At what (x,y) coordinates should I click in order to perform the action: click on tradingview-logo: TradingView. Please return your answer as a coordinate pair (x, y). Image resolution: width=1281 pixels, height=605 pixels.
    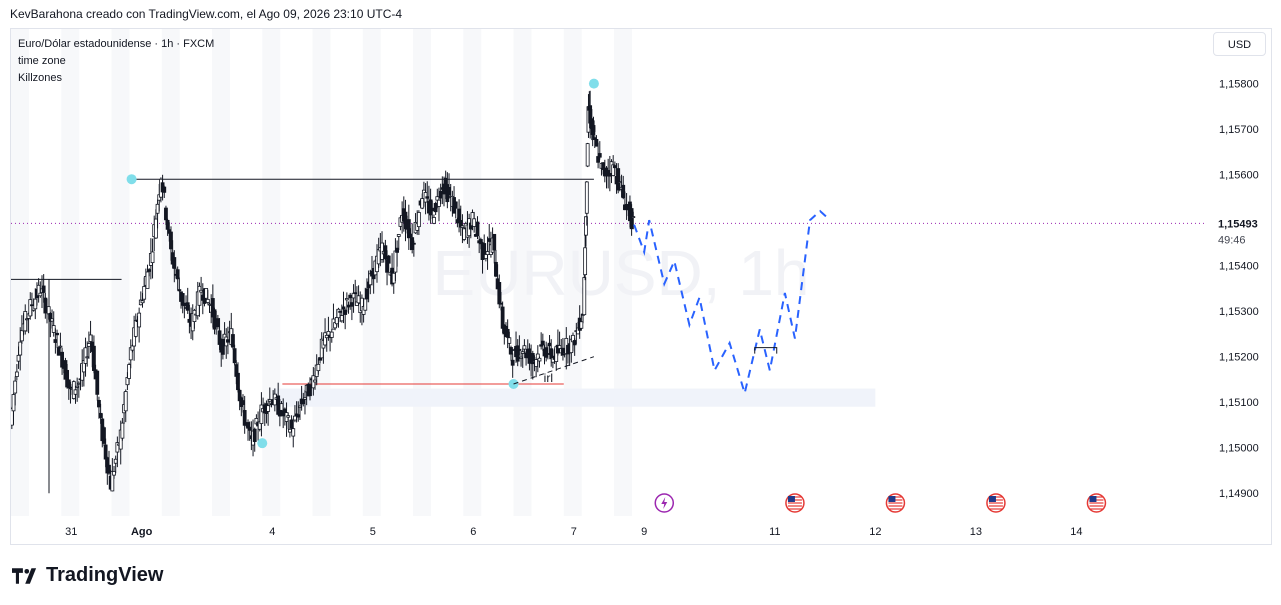
    Looking at the image, I should click on (87, 575).